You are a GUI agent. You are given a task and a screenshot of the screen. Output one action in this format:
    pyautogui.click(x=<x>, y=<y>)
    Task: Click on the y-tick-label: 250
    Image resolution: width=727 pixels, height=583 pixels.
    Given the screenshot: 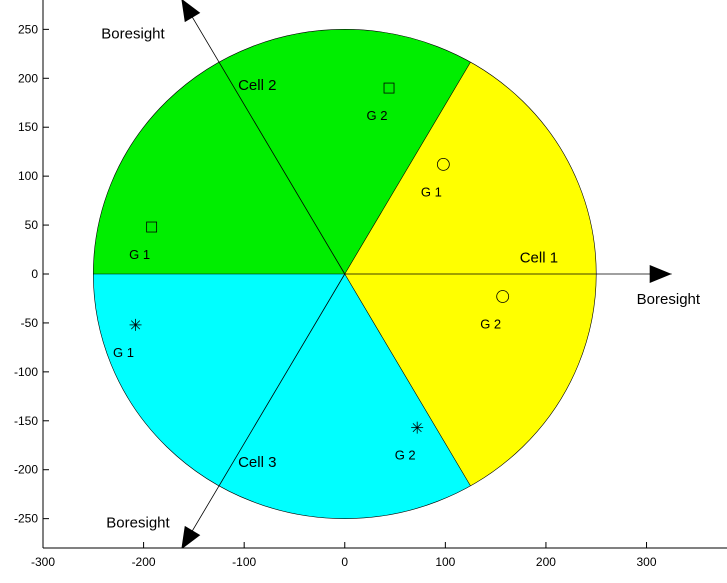 What is the action you would take?
    pyautogui.click(x=28, y=29)
    